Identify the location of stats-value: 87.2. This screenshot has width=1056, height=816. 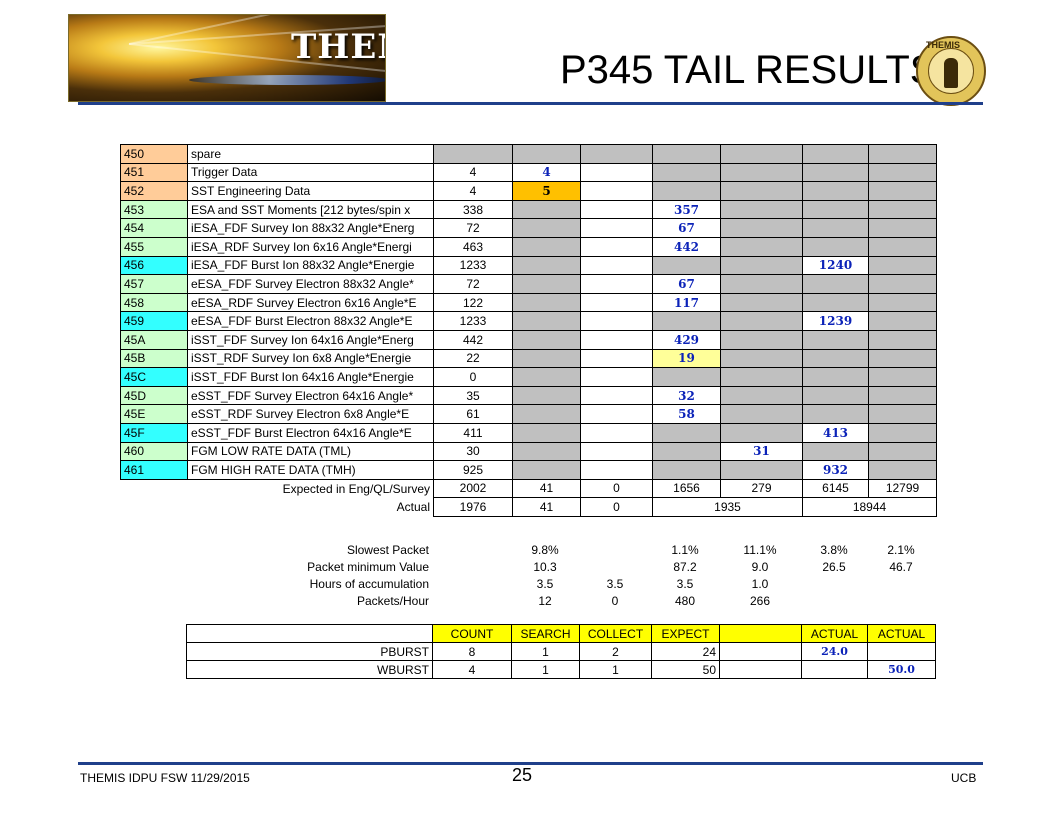
(685, 566).